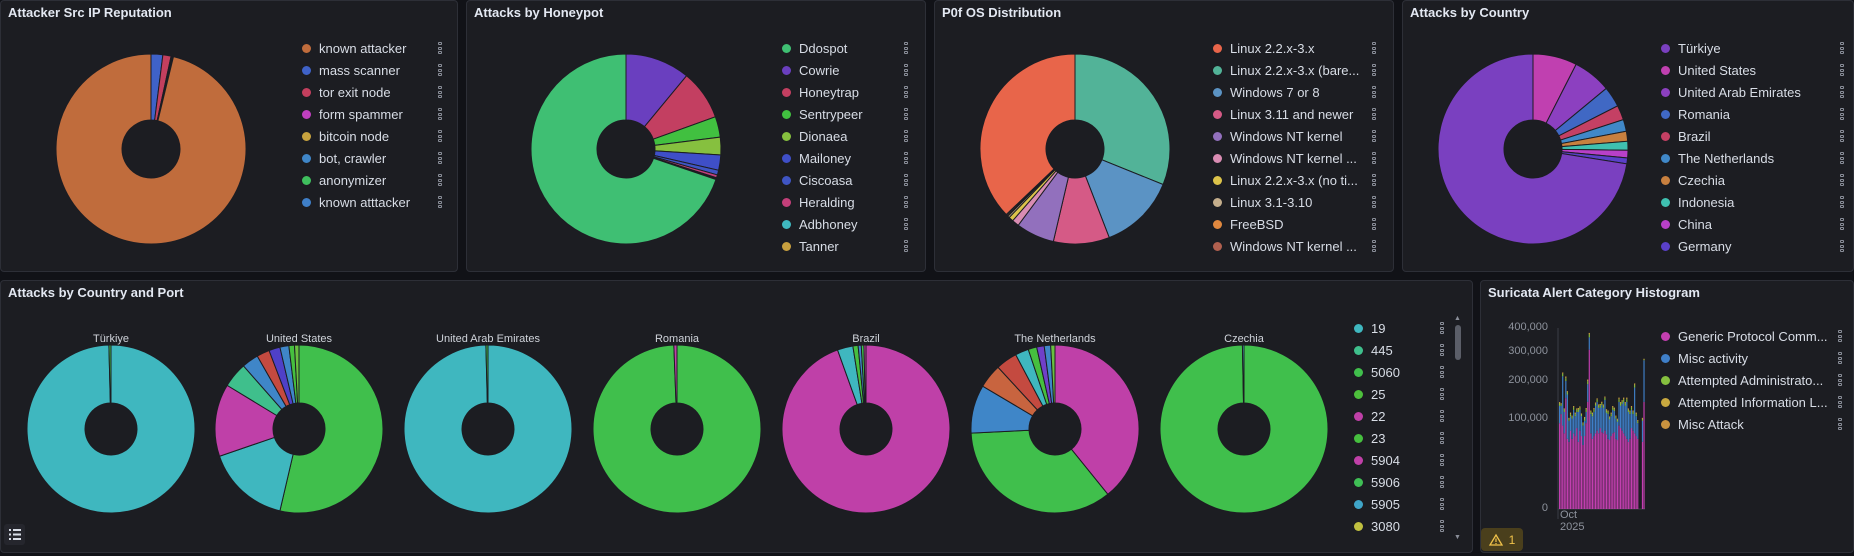 Image resolution: width=1854 pixels, height=556 pixels. What do you see at coordinates (1294, 136) in the screenshot?
I see `legend-item: Windows NT kernel` at bounding box center [1294, 136].